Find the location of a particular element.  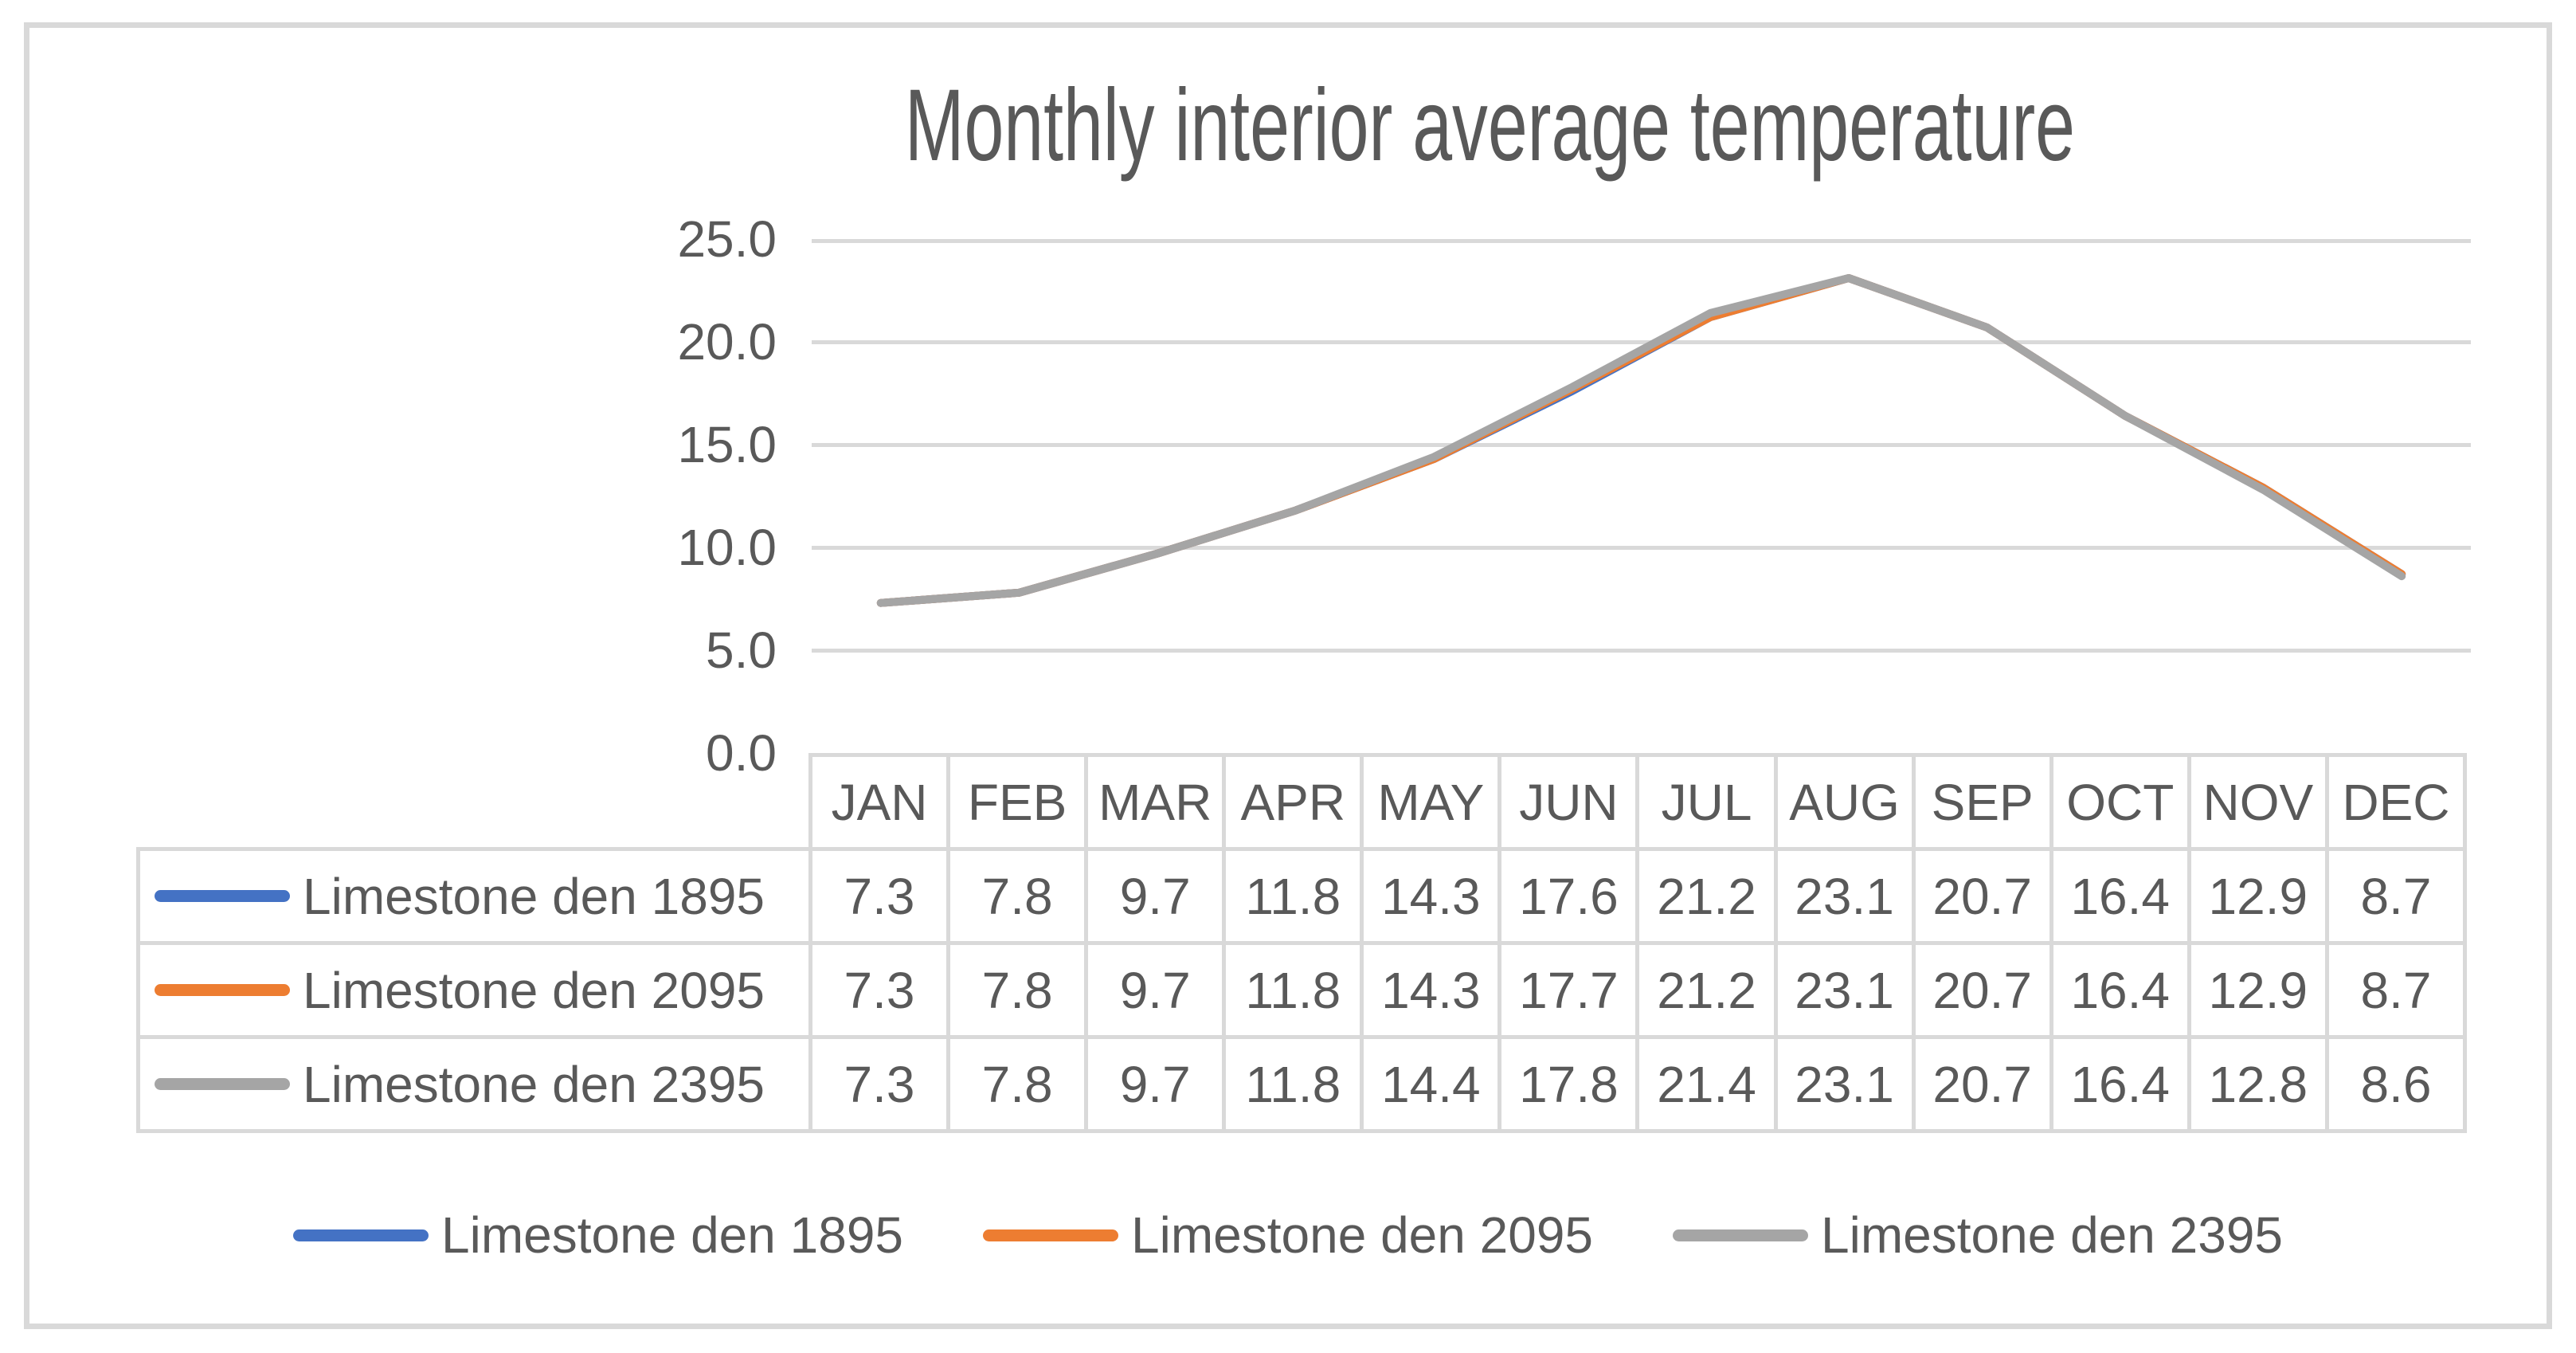

month-header-cell: JUN is located at coordinates (1568, 802).